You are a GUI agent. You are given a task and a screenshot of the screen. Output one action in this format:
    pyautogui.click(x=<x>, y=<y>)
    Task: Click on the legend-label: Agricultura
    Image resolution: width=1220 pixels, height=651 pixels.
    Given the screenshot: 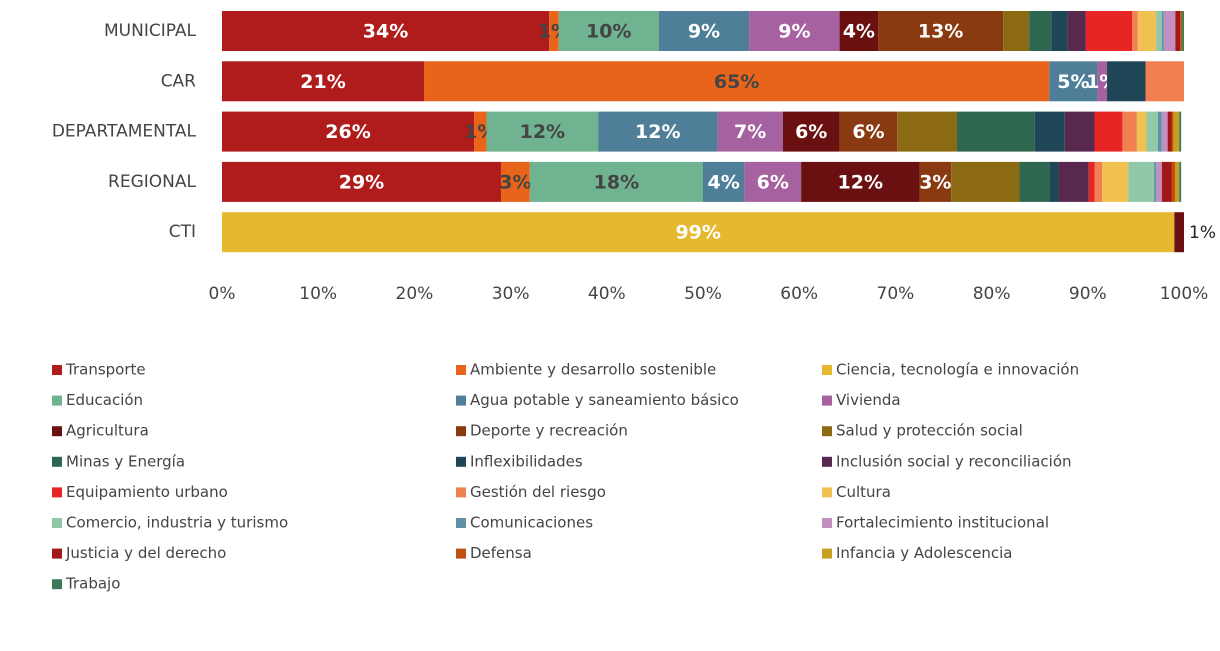 What is the action you would take?
    pyautogui.click(x=107, y=431)
    